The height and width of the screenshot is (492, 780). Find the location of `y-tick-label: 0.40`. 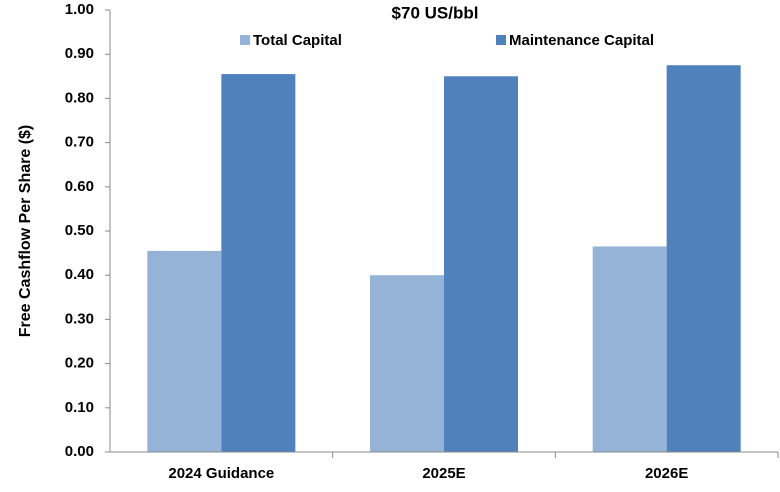

y-tick-label: 0.40 is located at coordinates (79, 274).